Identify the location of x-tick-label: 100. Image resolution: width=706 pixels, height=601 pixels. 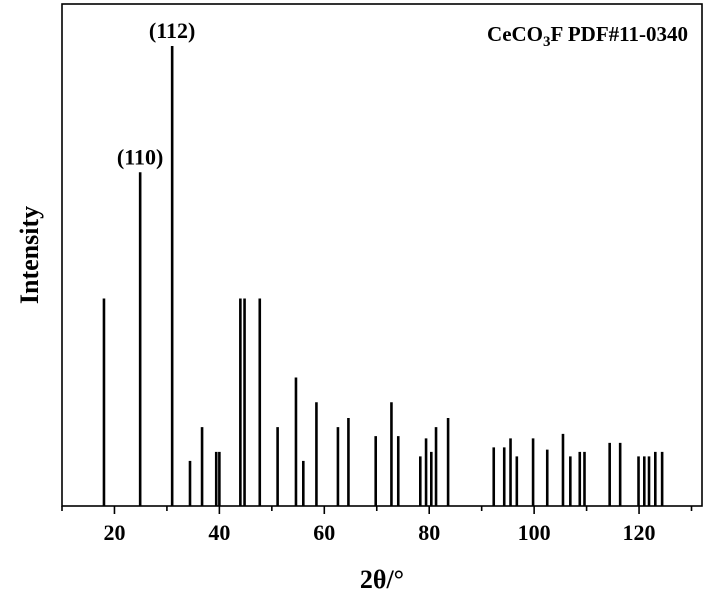
(534, 532).